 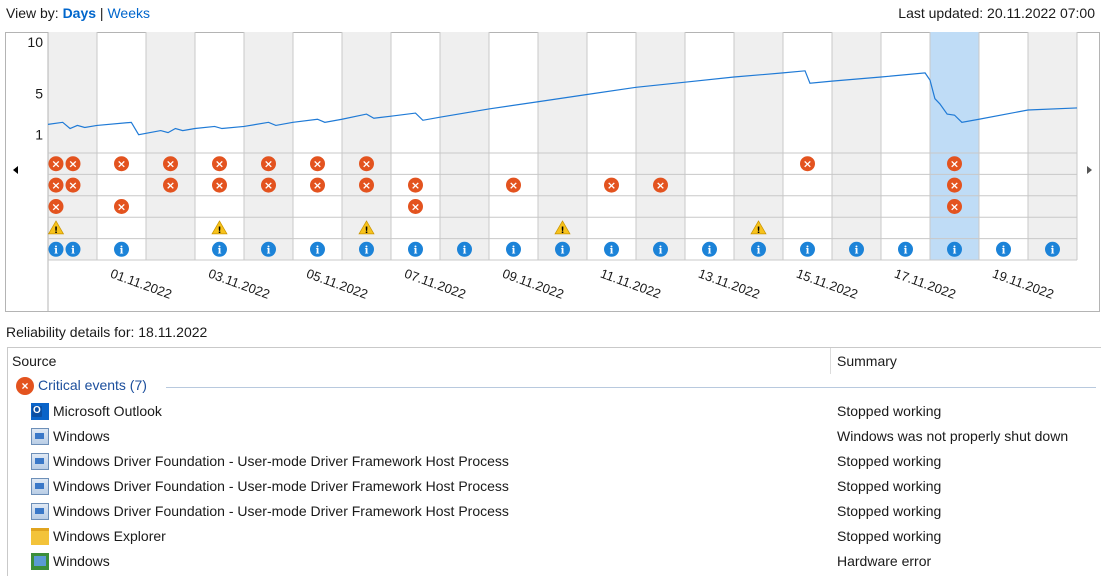 What do you see at coordinates (35, 42) in the screenshot?
I see `y-tick-label: 10` at bounding box center [35, 42].